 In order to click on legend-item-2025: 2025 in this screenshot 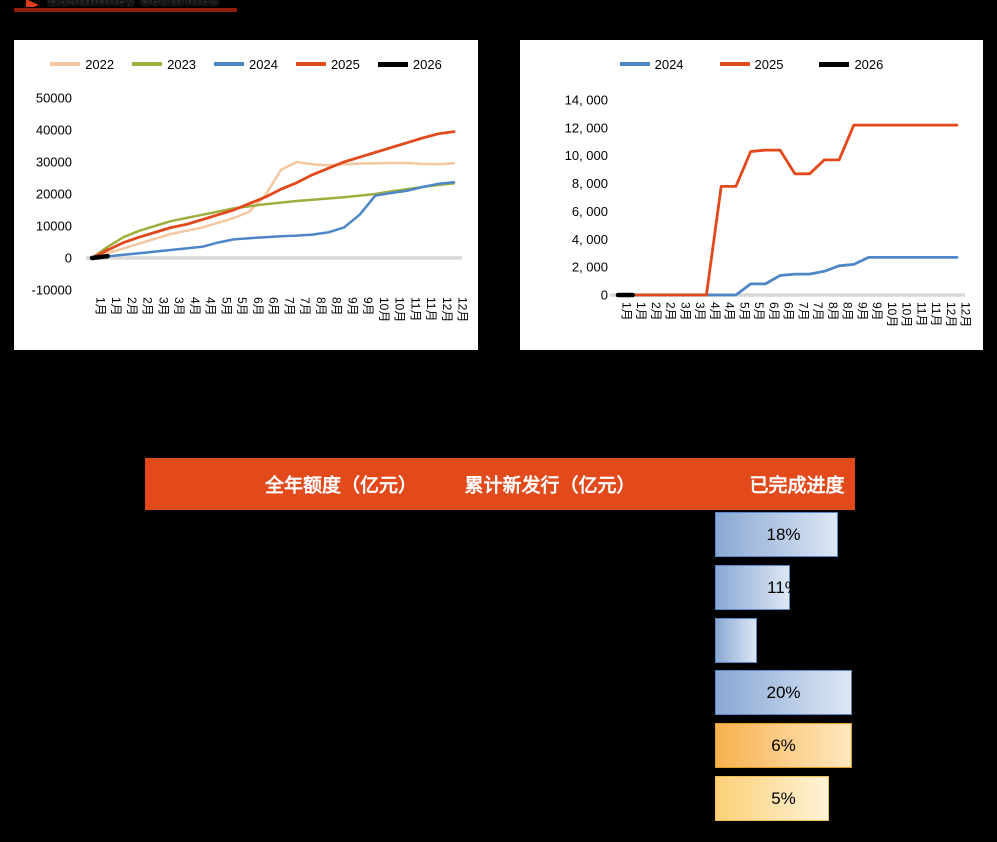, I will do `click(751, 64)`.